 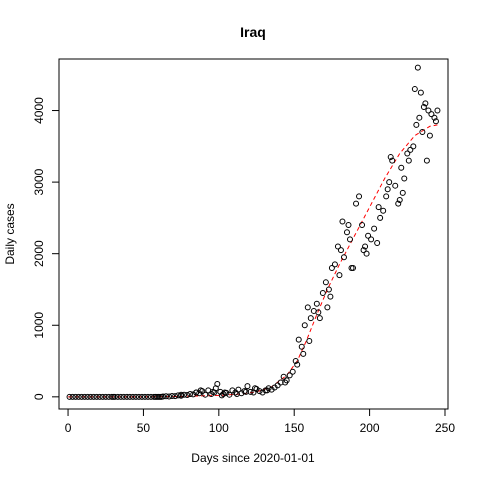 I want to click on x-tick-label: 150, so click(x=294, y=428).